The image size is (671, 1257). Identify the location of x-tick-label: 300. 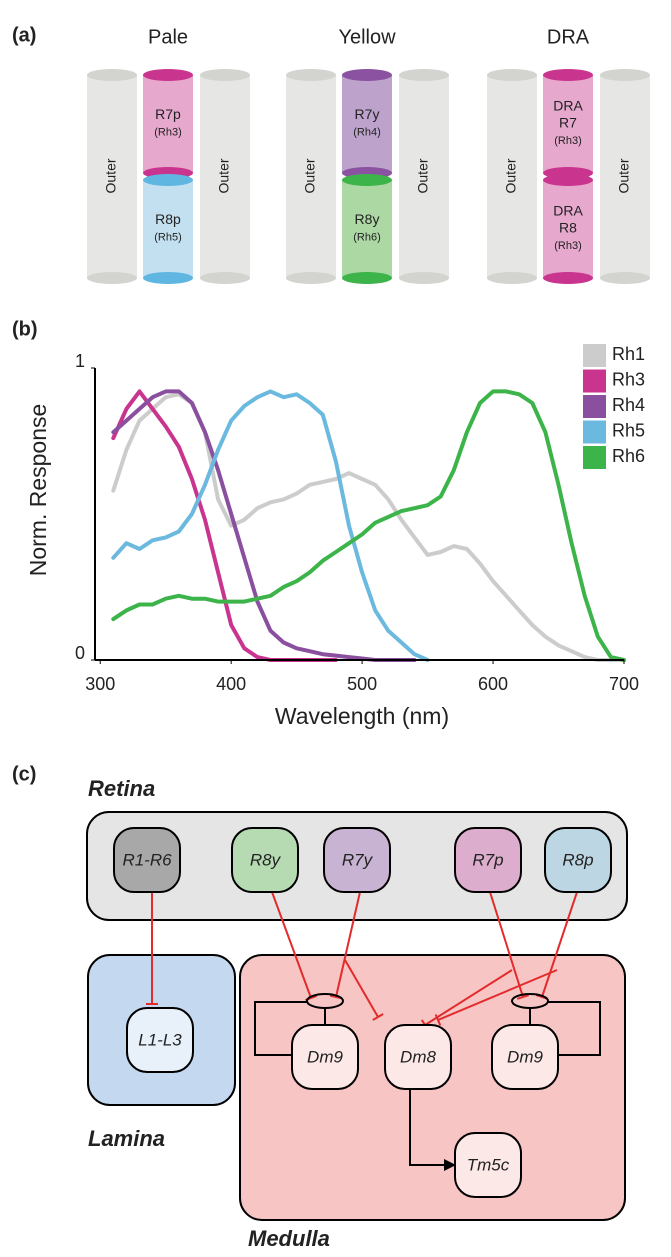
(100, 684).